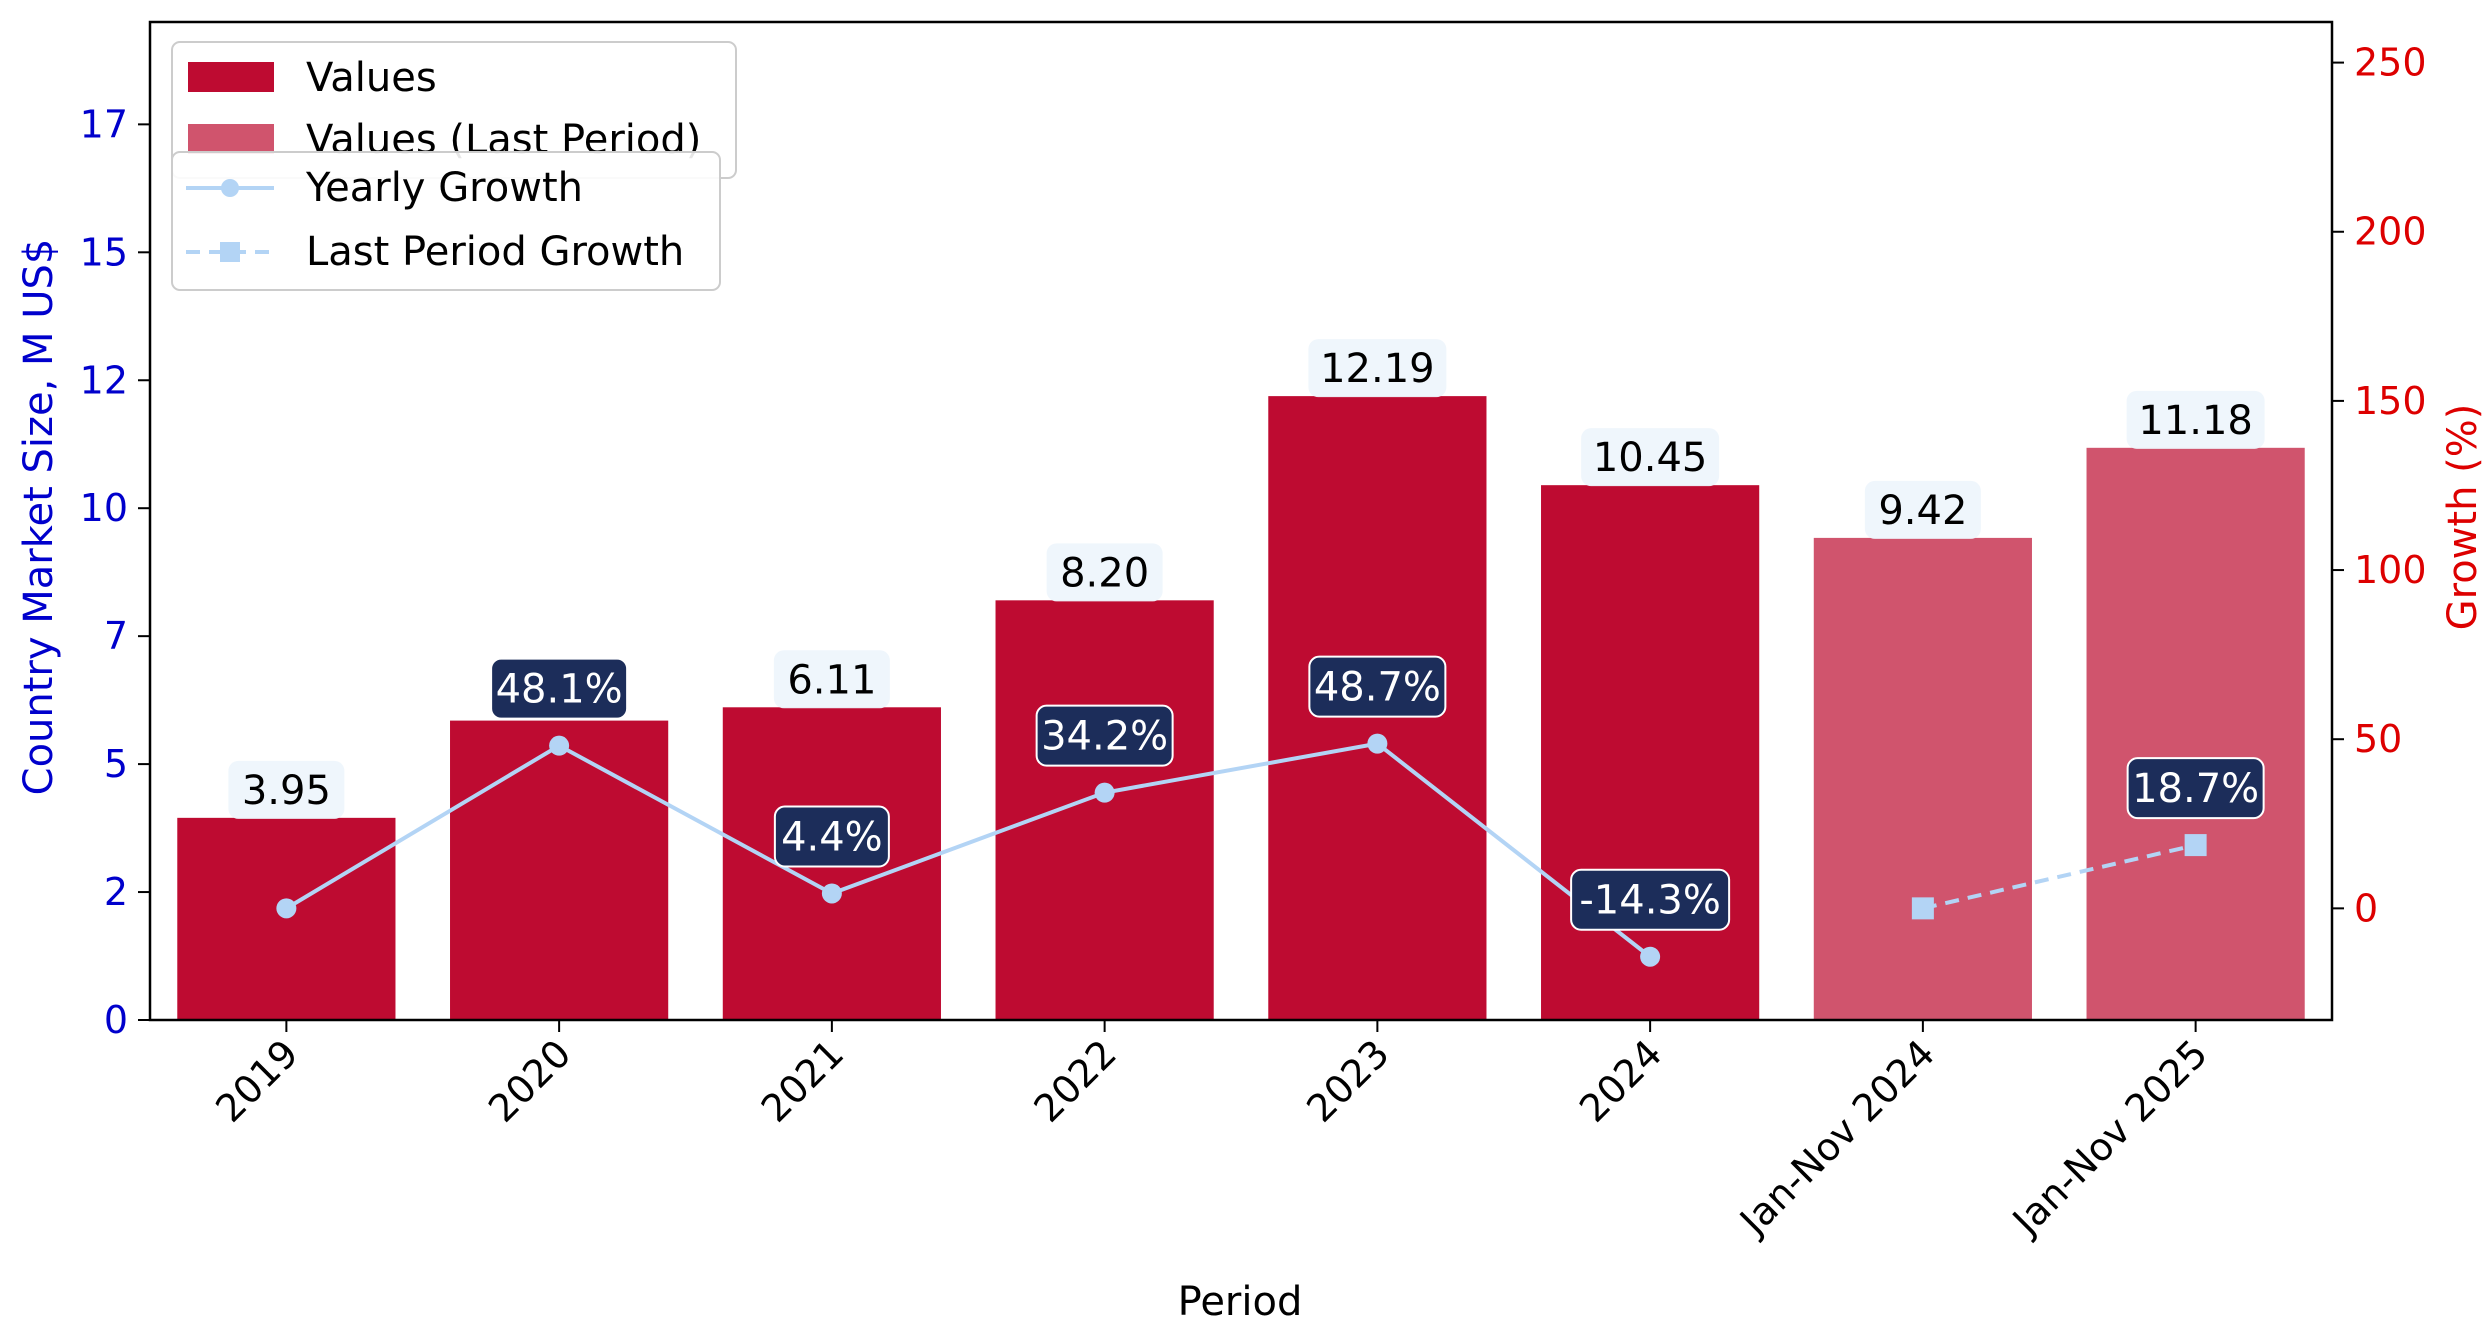  What do you see at coordinates (2390, 63) in the screenshot?
I see `y2-tick-label: 250` at bounding box center [2390, 63].